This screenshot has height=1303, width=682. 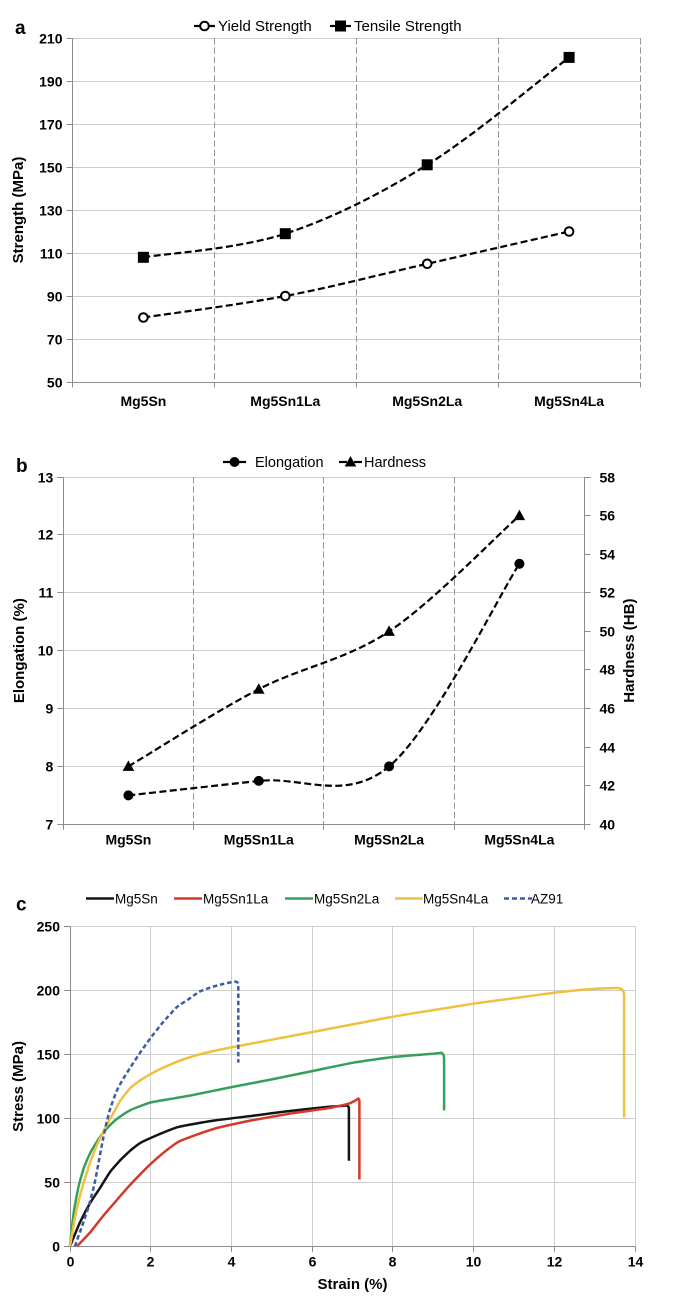 What do you see at coordinates (51, 254) in the screenshot?
I see `svg-text: 110` at bounding box center [51, 254].